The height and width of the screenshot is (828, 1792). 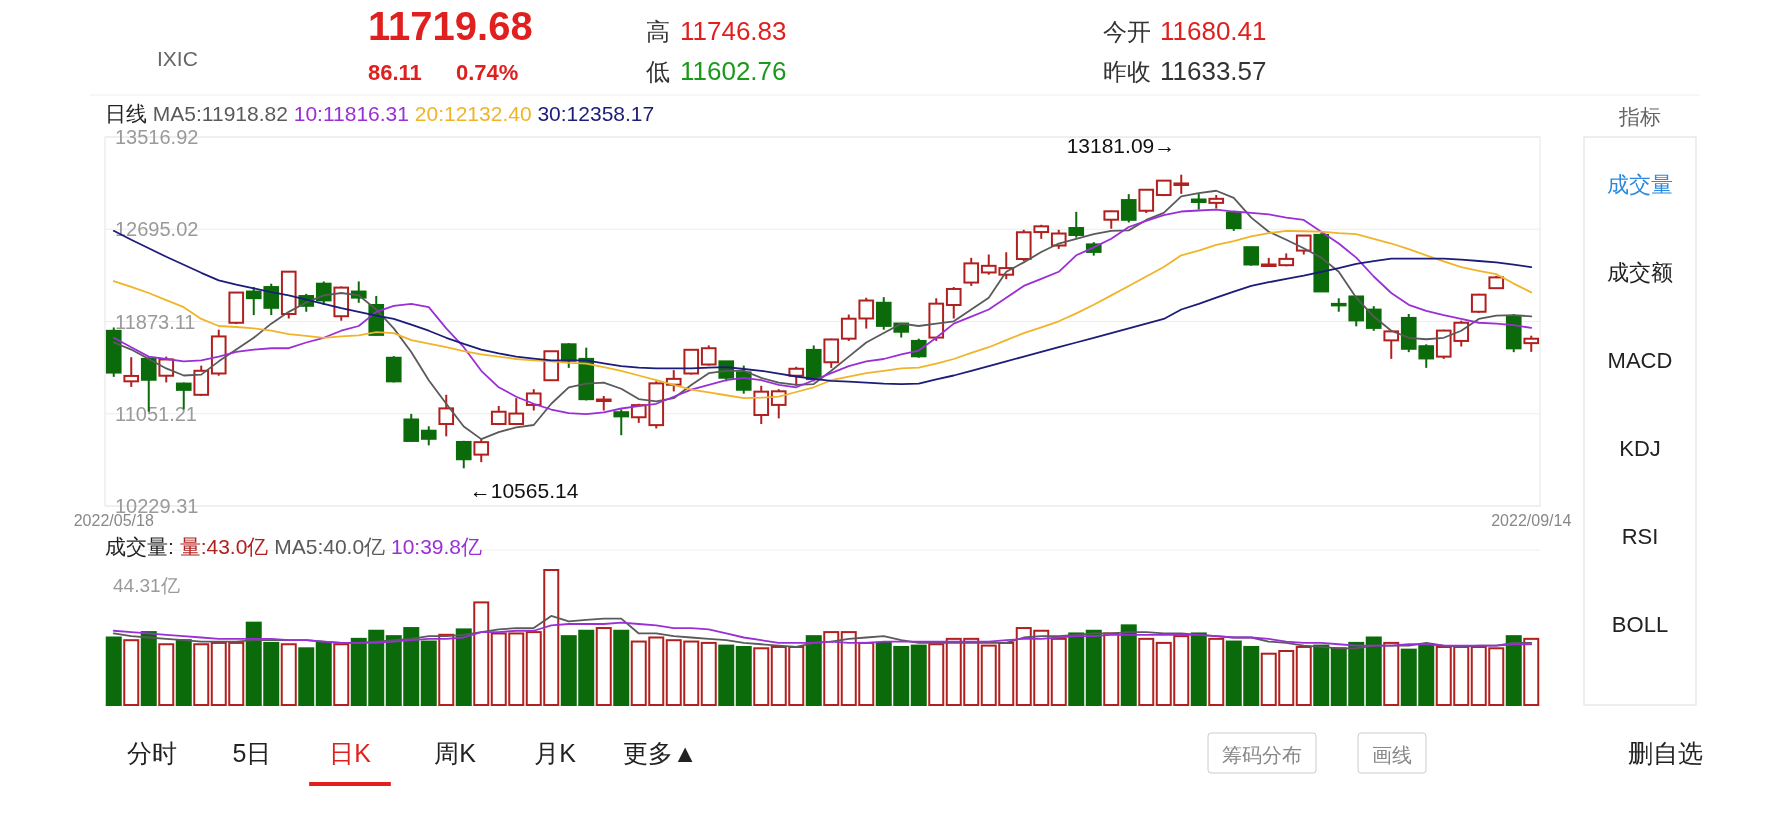 What do you see at coordinates (487, 72) in the screenshot?
I see `text: 0.74%` at bounding box center [487, 72].